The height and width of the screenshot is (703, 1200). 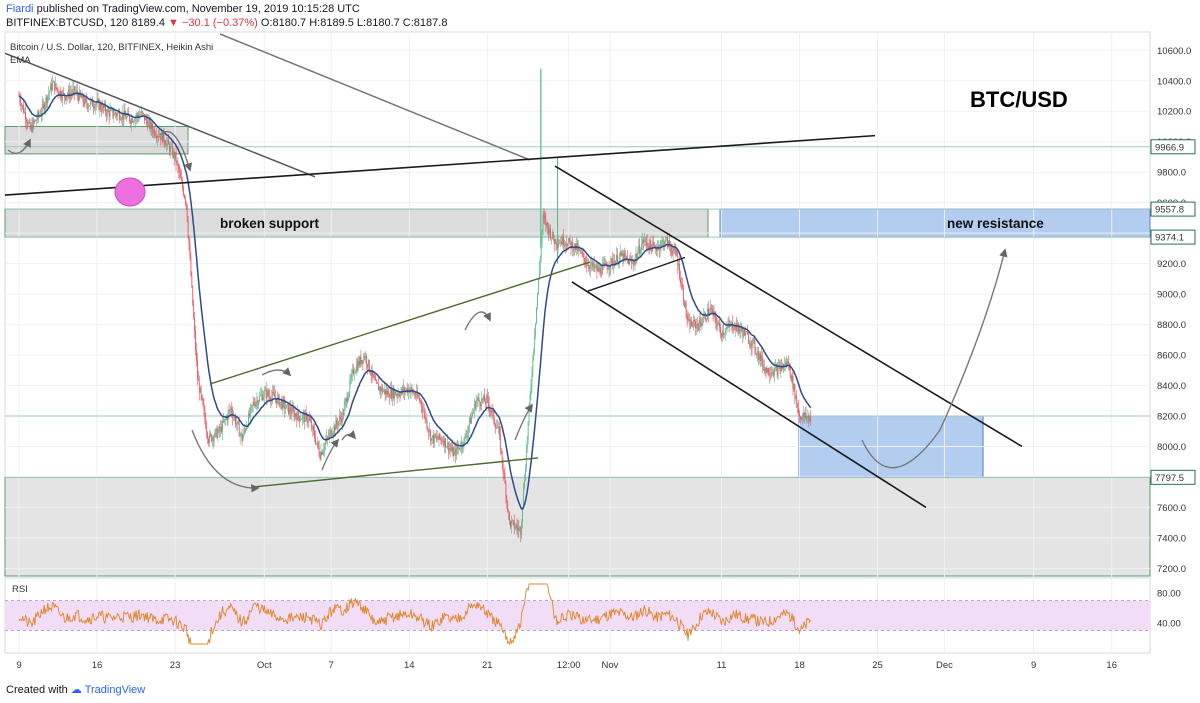 What do you see at coordinates (749, 395) in the screenshot?
I see `descending-channel-lower` at bounding box center [749, 395].